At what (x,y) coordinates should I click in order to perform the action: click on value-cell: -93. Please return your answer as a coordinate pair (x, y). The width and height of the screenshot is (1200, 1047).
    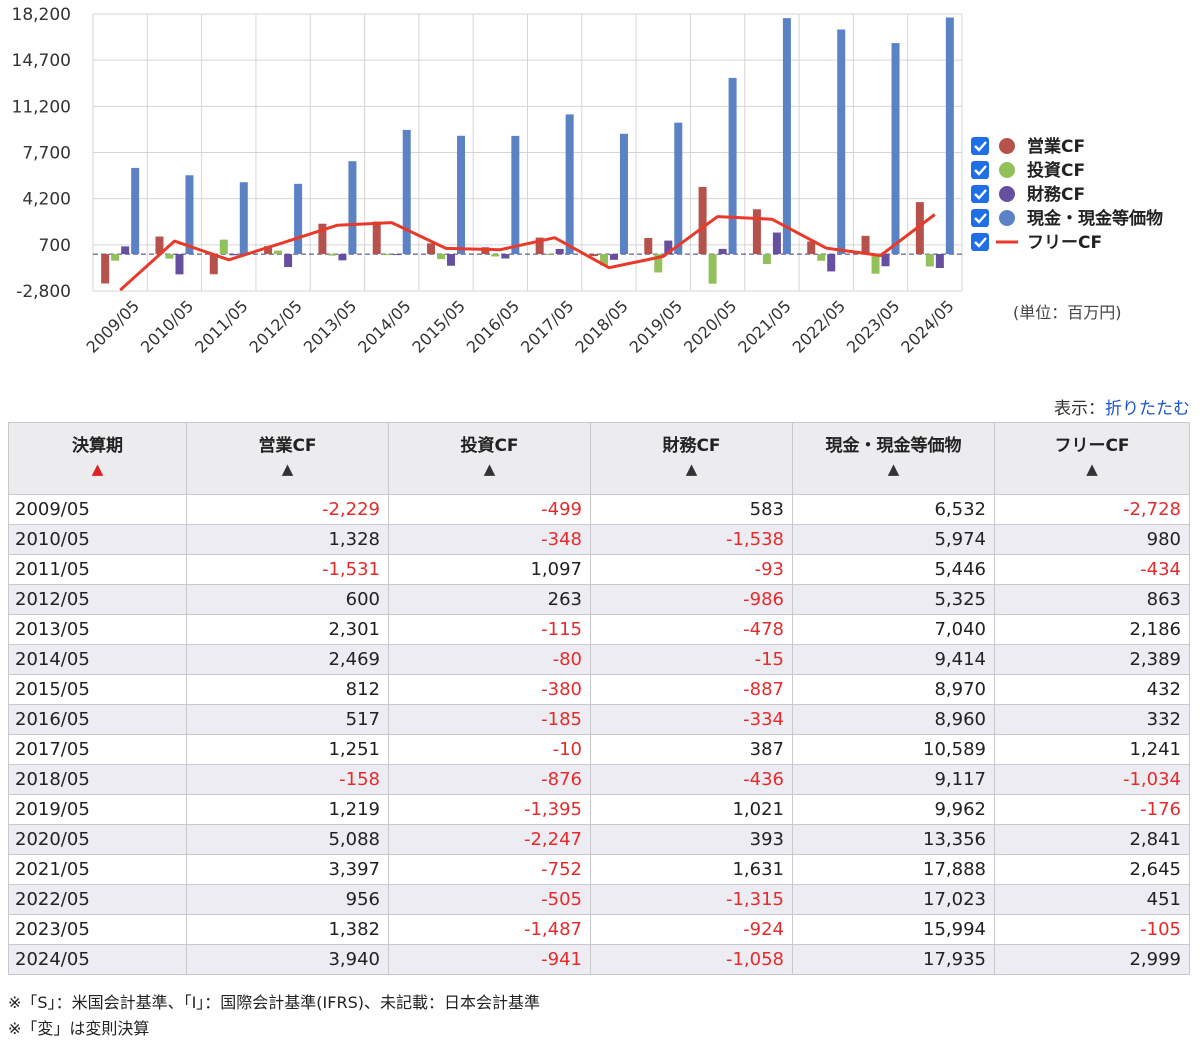
    Looking at the image, I should click on (691, 569).